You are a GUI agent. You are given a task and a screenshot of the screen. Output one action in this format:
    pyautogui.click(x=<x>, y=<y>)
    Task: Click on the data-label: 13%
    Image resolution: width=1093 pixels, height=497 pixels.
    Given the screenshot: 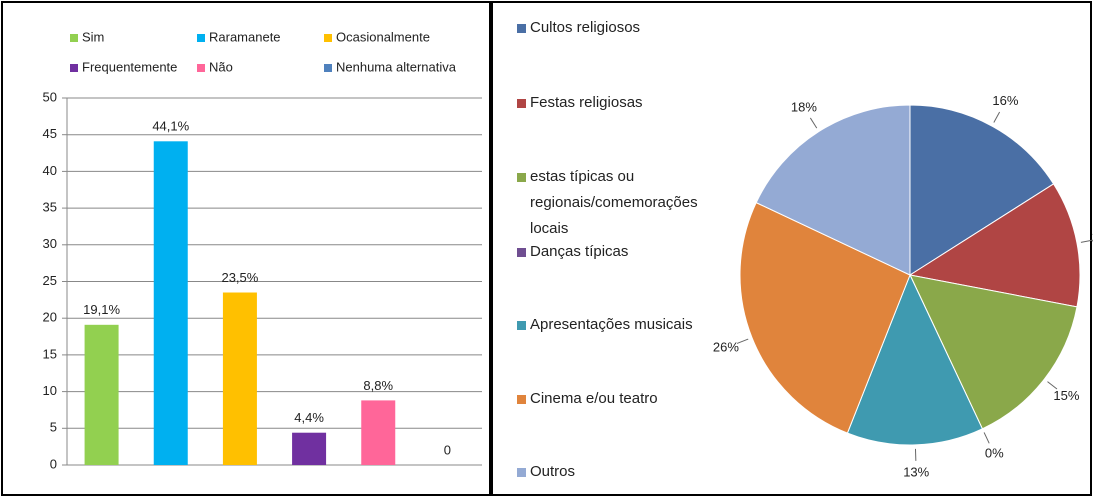 What is the action you would take?
    pyautogui.click(x=916, y=471)
    